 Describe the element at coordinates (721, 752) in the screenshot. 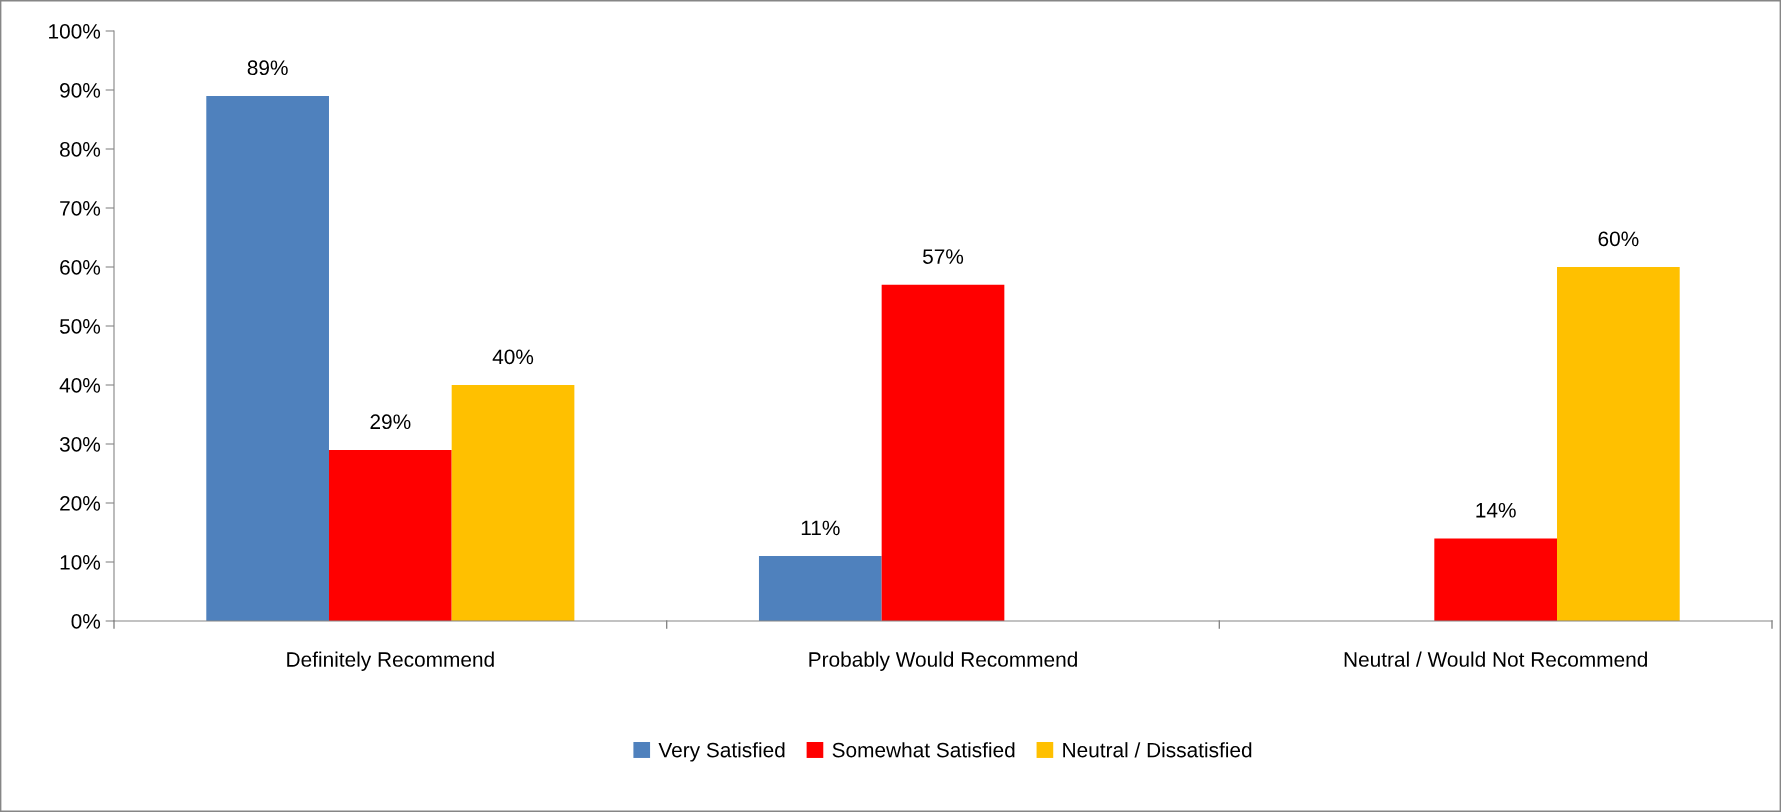

I see `legend-label: Very Satisfied` at that location.